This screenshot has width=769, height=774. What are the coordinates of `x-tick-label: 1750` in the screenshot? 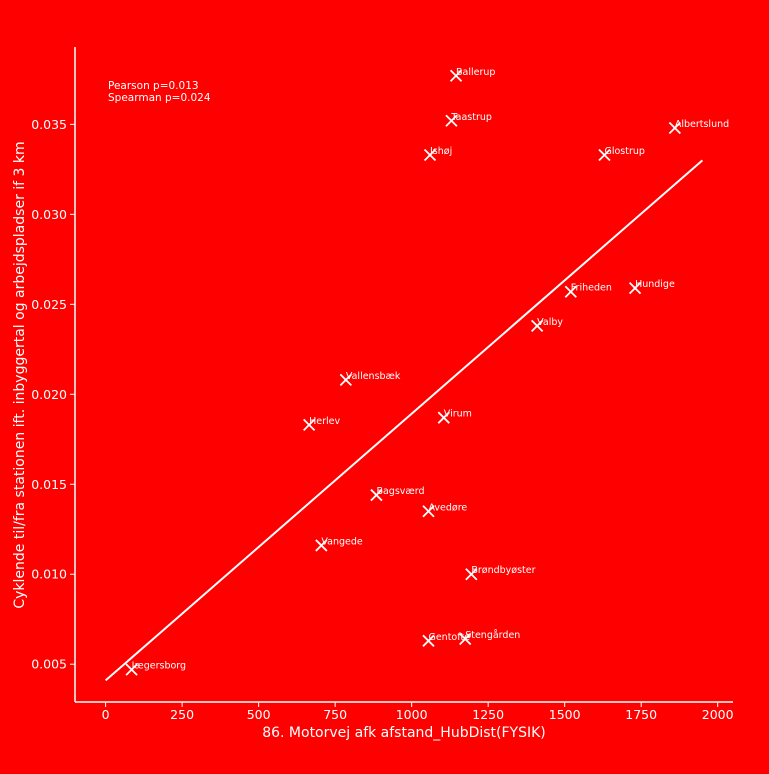 It's located at (641, 714).